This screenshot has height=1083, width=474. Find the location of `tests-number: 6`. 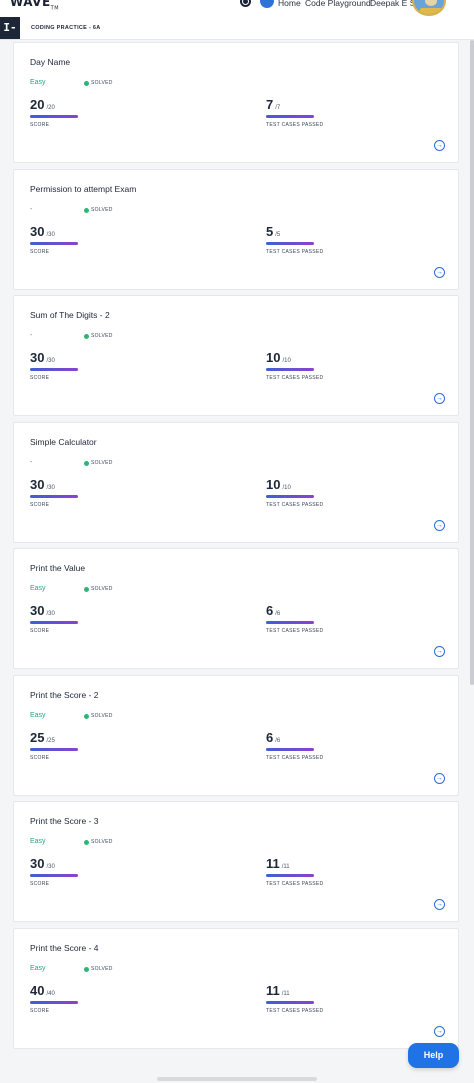

tests-number: 6 is located at coordinates (270, 737).